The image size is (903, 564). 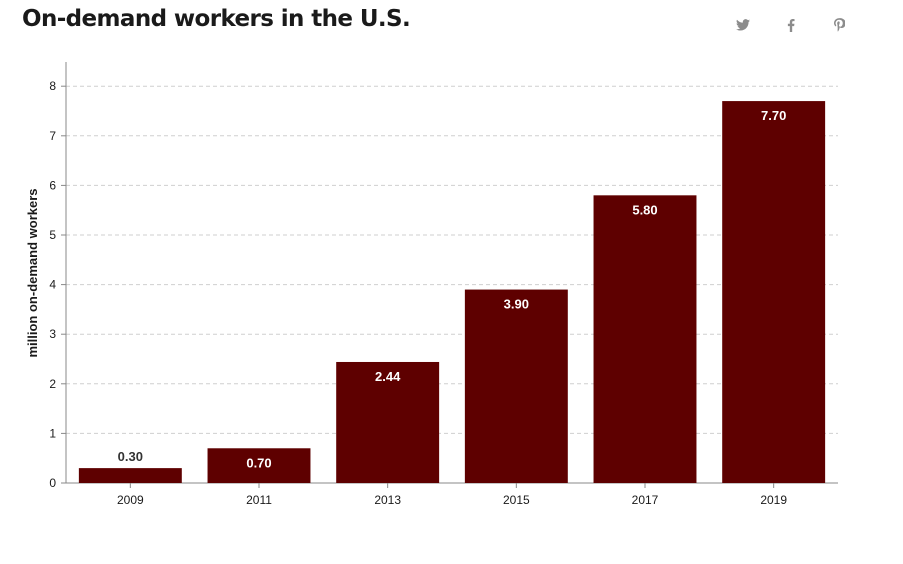 I want to click on bar-2019, so click(x=774, y=292).